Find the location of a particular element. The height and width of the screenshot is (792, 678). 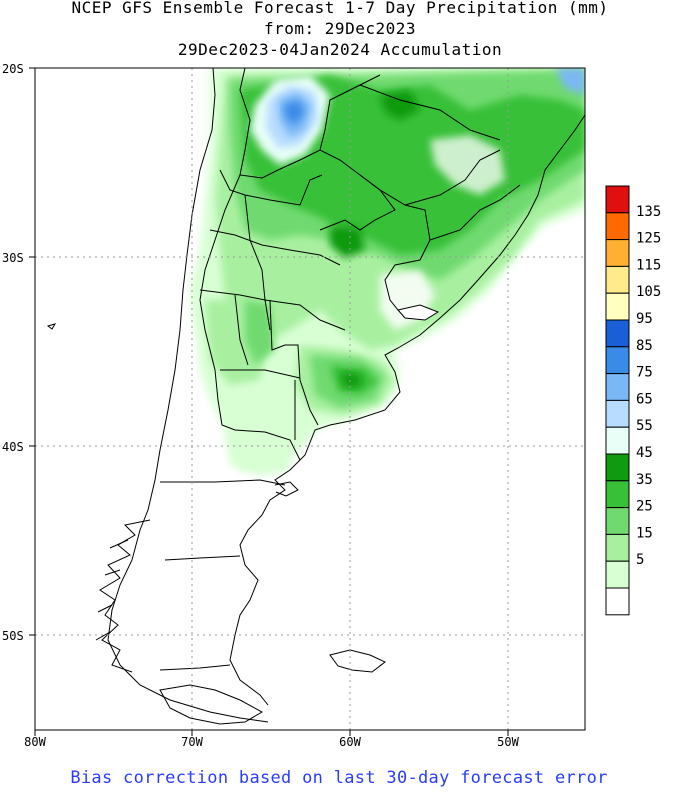

lat-label: 20S is located at coordinates (13, 69).